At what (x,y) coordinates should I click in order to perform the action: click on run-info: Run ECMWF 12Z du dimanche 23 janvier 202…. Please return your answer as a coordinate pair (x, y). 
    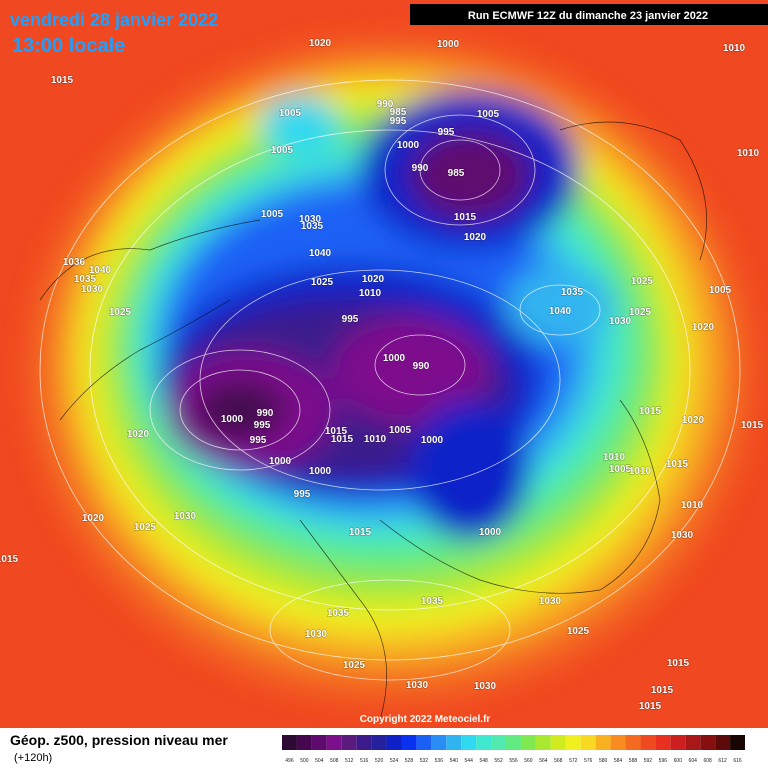
    Looking at the image, I should click on (588, 16).